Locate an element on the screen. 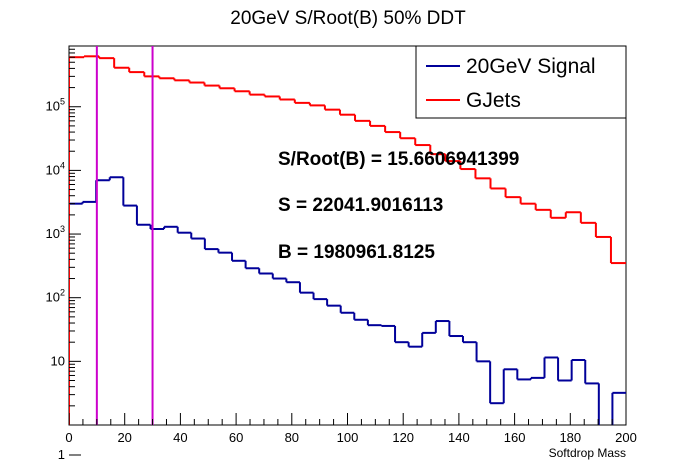  chart-title: 20GeV S/Root(B) 50% DDT is located at coordinates (348, 18).